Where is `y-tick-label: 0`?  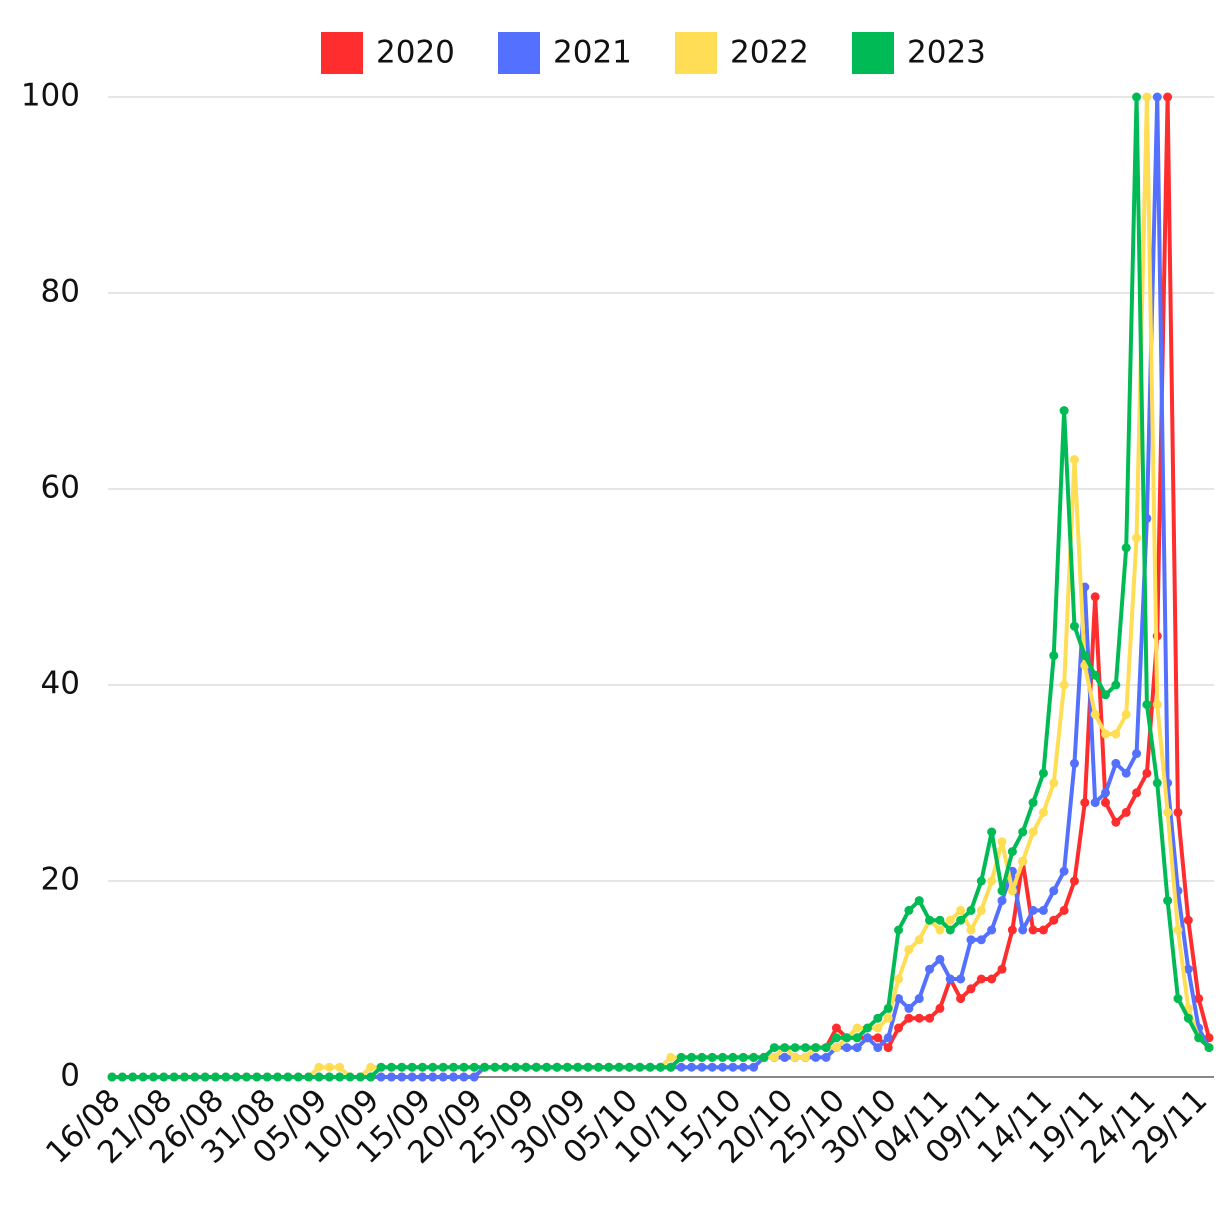 y-tick-label: 0 is located at coordinates (70, 1076).